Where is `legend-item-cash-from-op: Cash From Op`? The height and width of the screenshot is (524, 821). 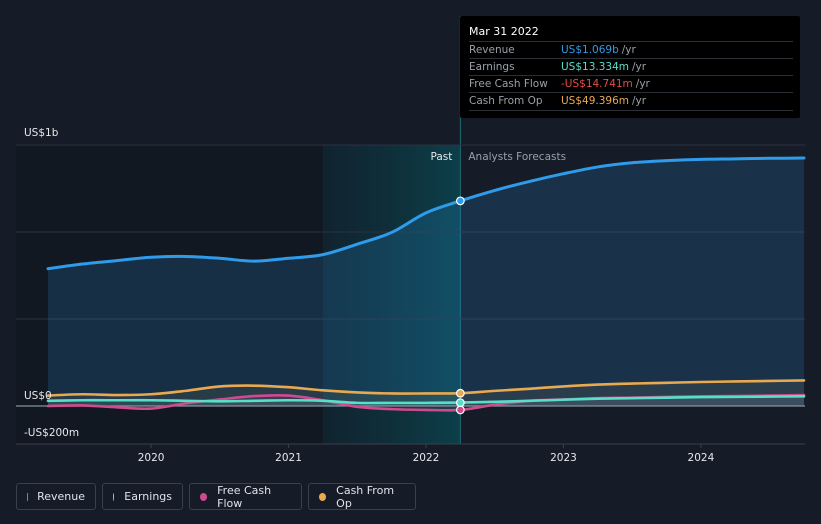
legend-item-cash-from-op: Cash From Op is located at coordinates (362, 496).